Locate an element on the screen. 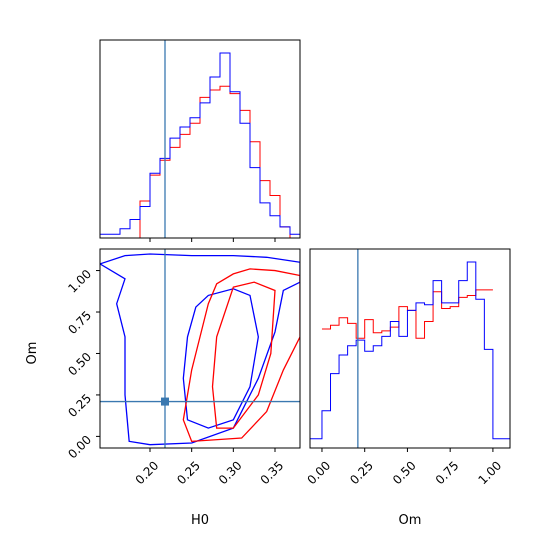 This screenshot has width=550, height=550. contour-red-outer is located at coordinates (241, 355).